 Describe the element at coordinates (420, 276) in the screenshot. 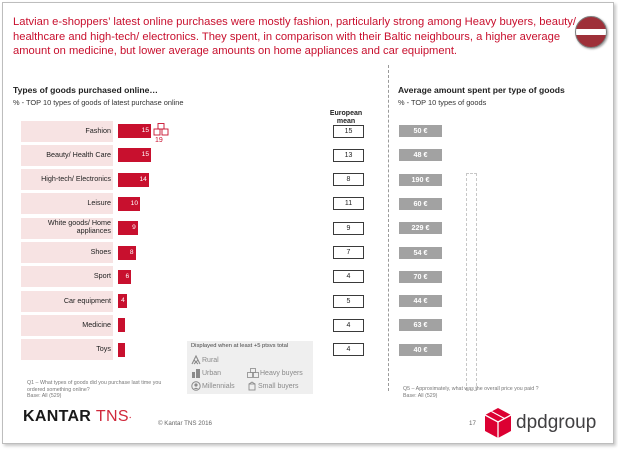

I see `average-amount-value: 70 €` at that location.